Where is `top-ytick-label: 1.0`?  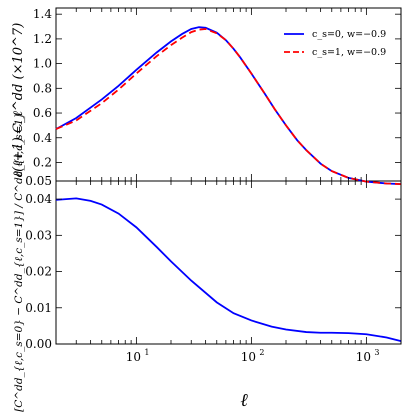
top-ytick-label: 1.0 is located at coordinates (42, 64).